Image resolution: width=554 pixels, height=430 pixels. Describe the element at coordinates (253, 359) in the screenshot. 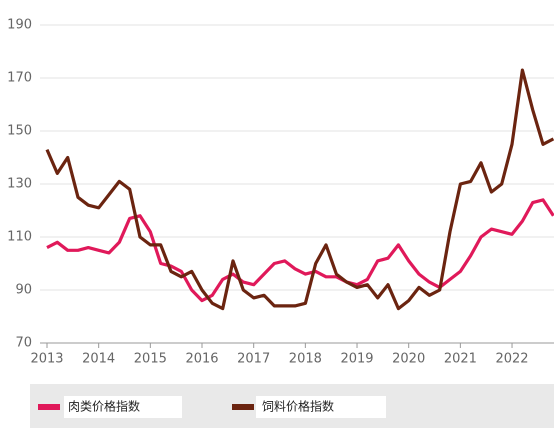

I see `x-tick-label: 2017` at that location.